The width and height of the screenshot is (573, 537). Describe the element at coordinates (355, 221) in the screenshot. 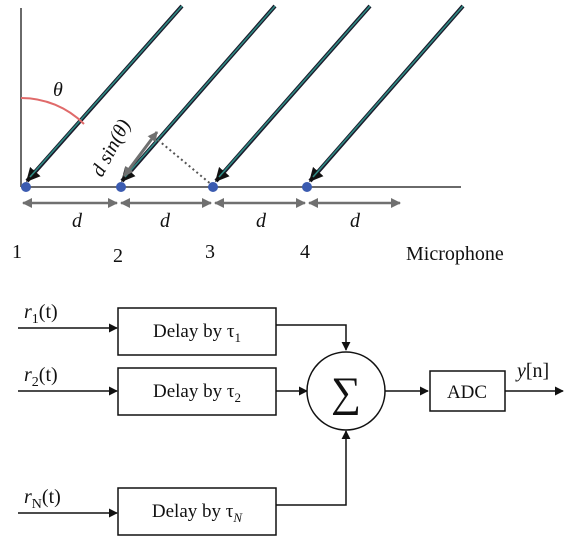

I see `spacing-label-4: d` at that location.